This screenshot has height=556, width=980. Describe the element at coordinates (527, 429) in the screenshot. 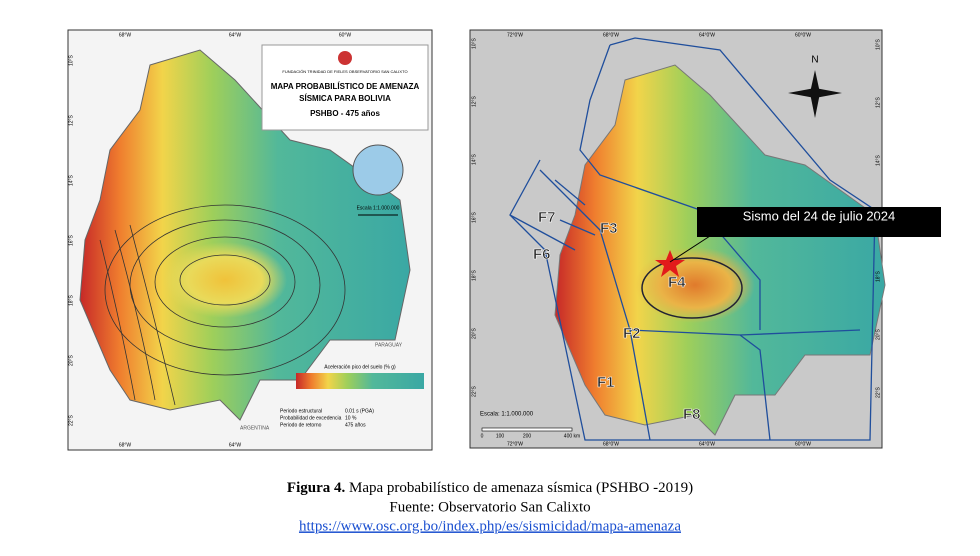

I see `scale-bar` at that location.